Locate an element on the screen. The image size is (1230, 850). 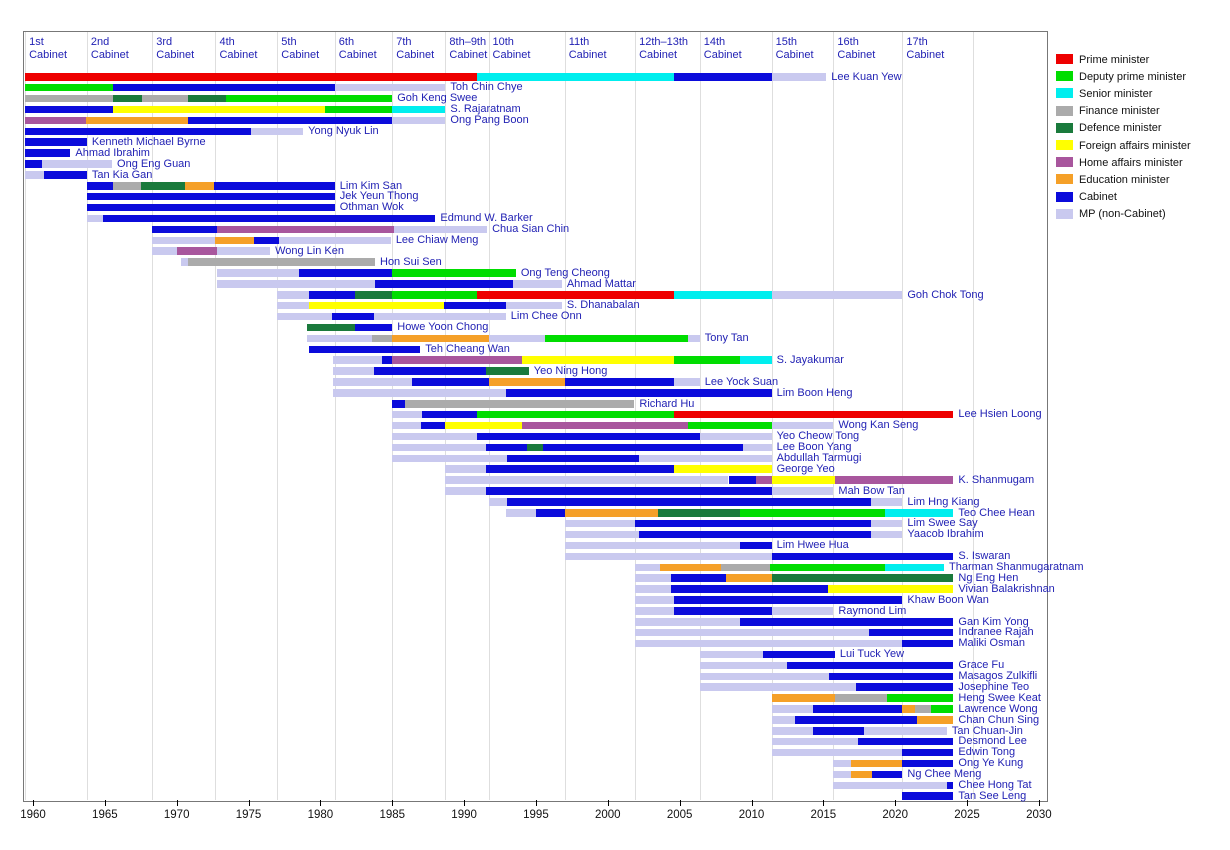
person-label: Lim Kim San is located at coordinates (371, 185).